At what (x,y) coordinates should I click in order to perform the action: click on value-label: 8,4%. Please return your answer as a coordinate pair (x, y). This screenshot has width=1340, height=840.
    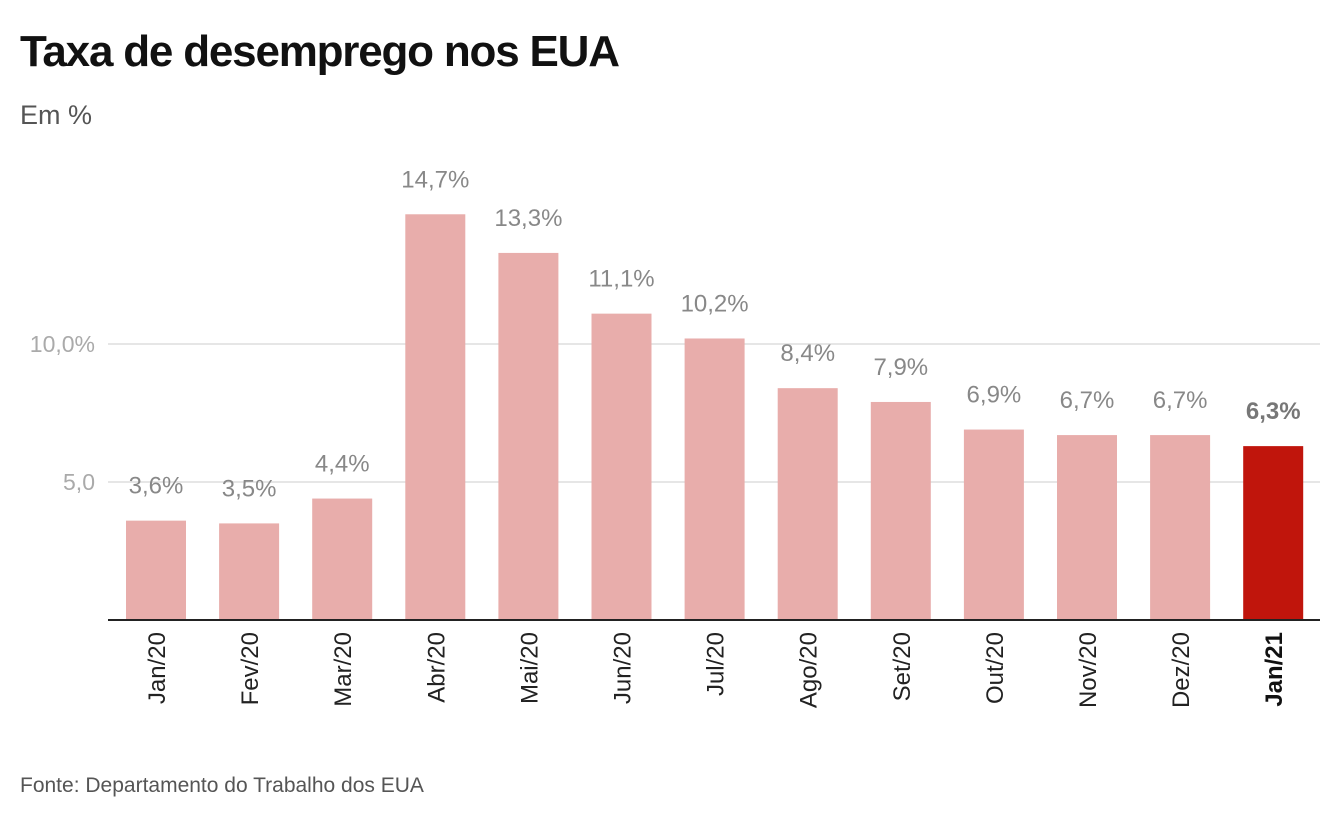
    Looking at the image, I should click on (807, 353).